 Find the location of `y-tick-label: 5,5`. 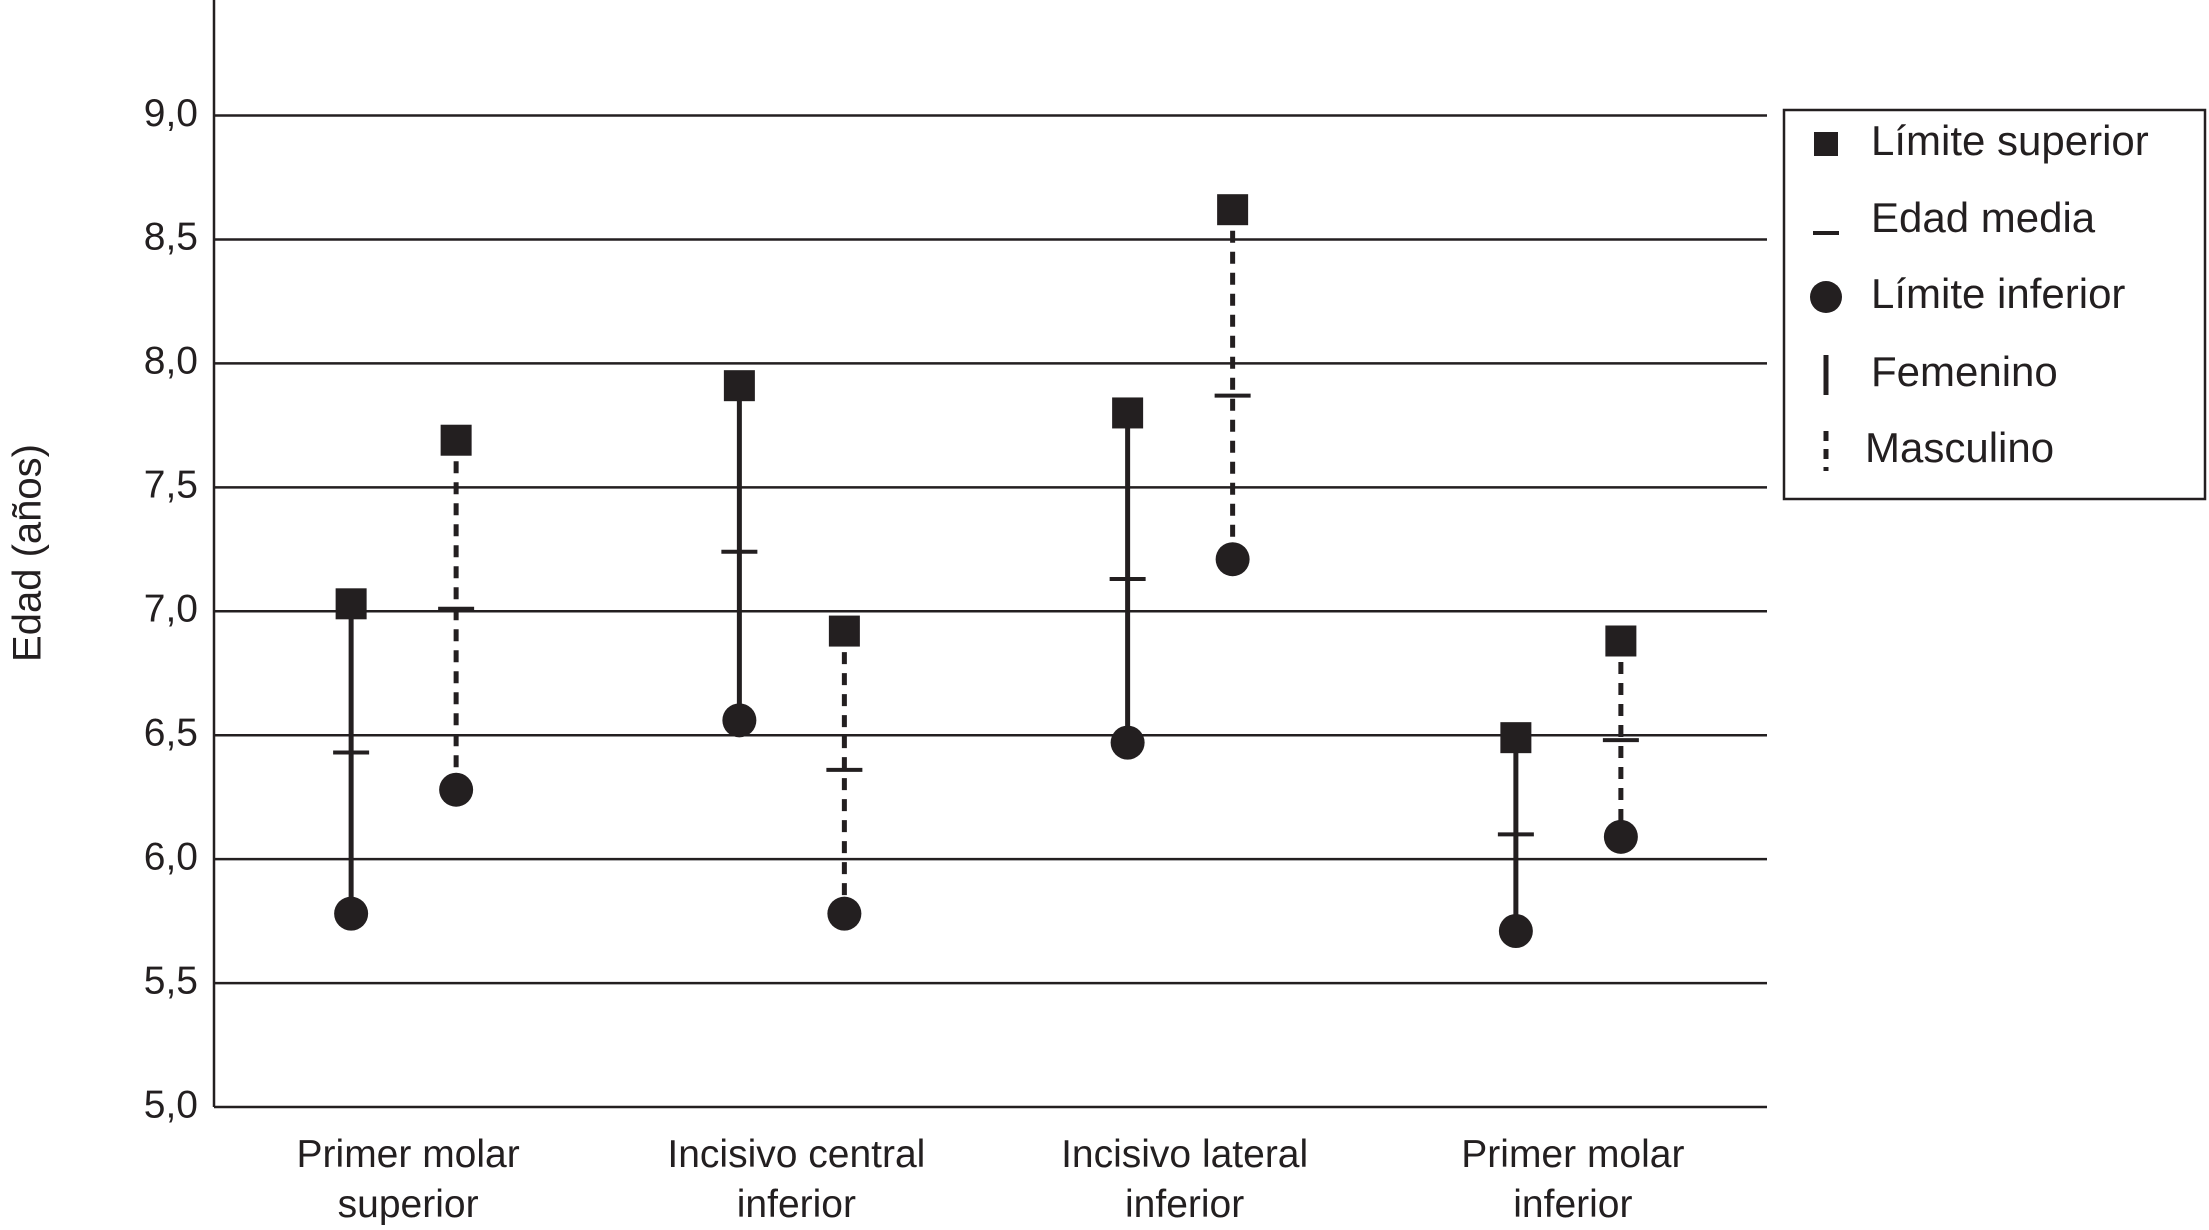

y-tick-label: 5,5 is located at coordinates (171, 980).